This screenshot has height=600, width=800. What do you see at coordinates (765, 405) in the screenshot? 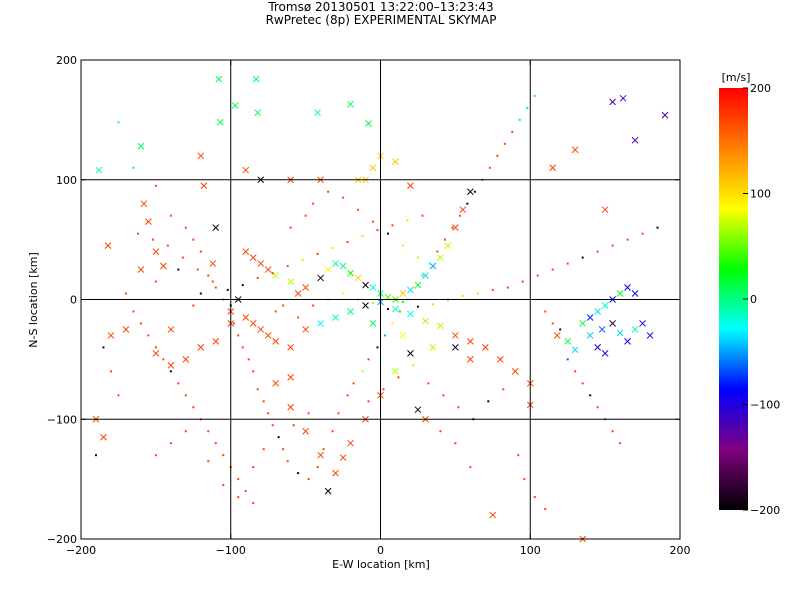
I see `colorbar-tick-label: −100` at bounding box center [765, 405].